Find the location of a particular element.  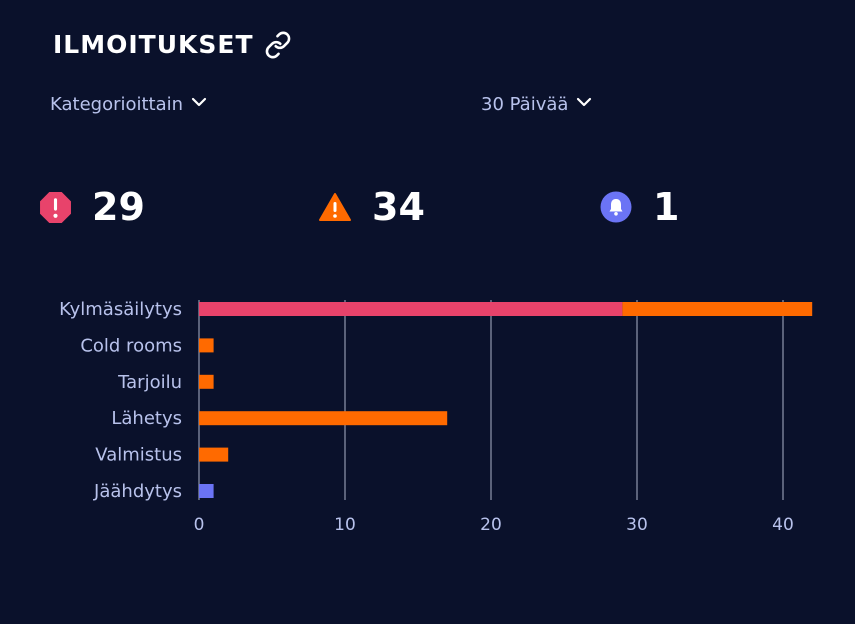

category-label: Cold rooms is located at coordinates (131, 345).